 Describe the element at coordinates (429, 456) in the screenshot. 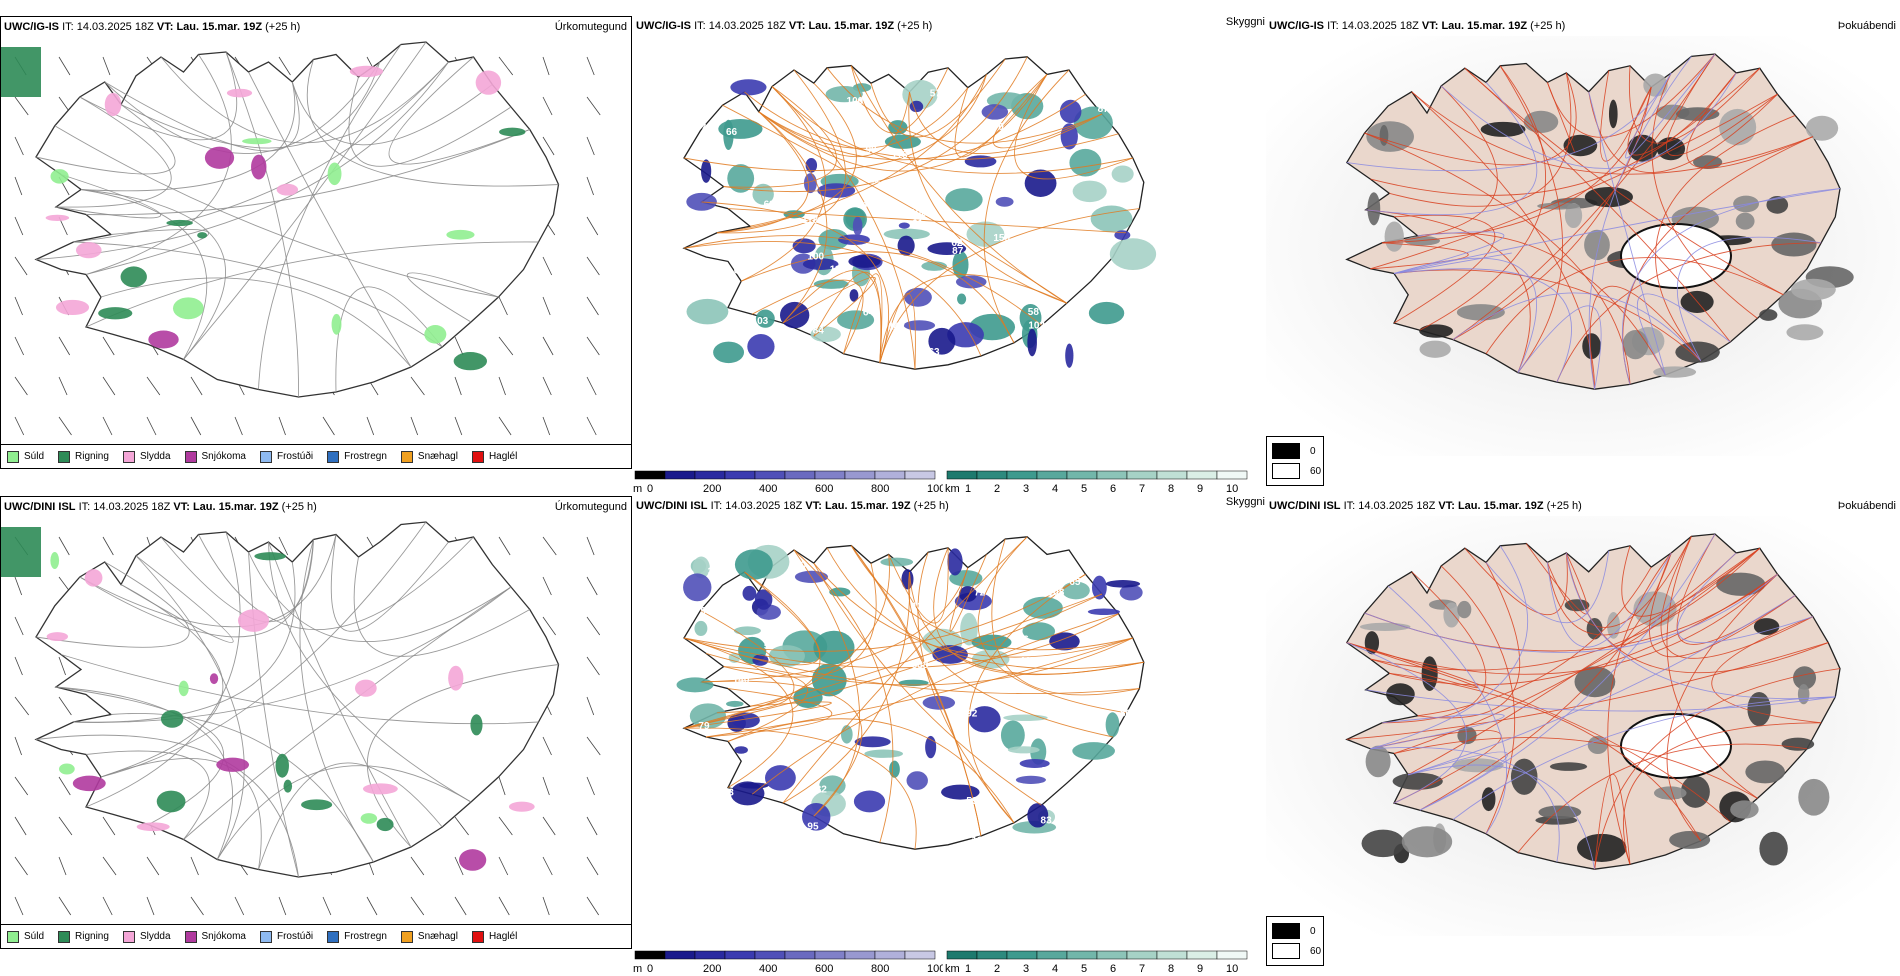

I see `legend-item: Snæhagl` at that location.